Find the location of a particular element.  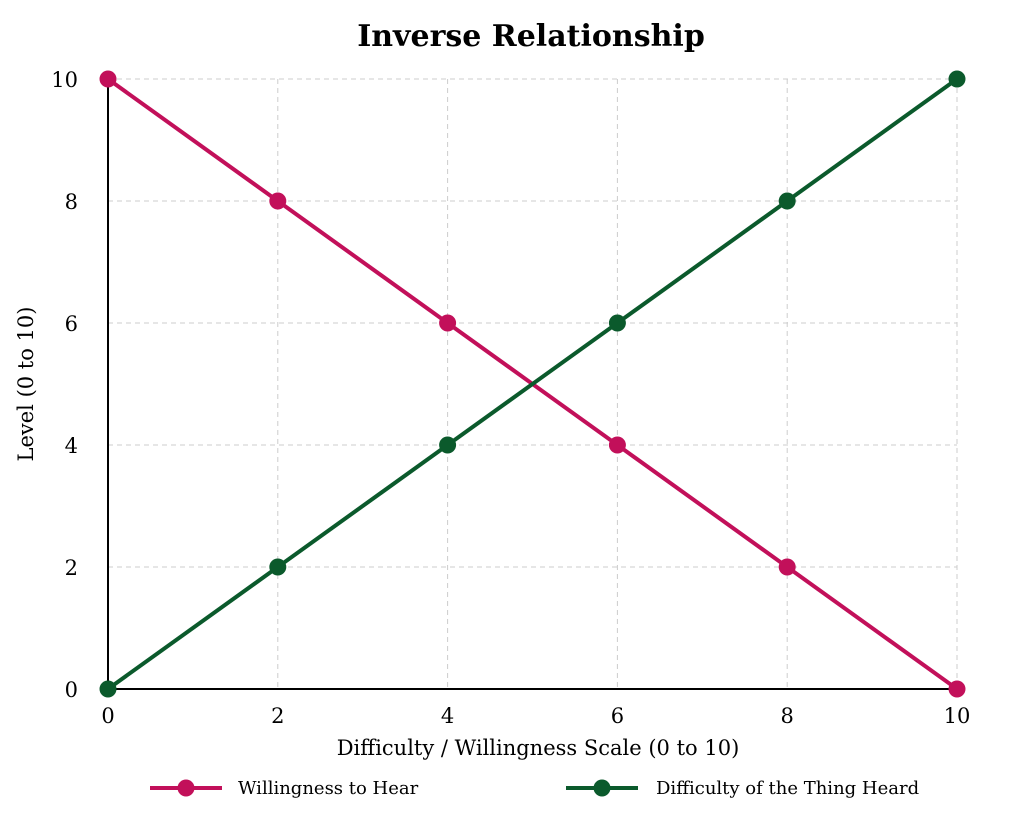

legend-label: Willingness to Hear is located at coordinates (328, 788).